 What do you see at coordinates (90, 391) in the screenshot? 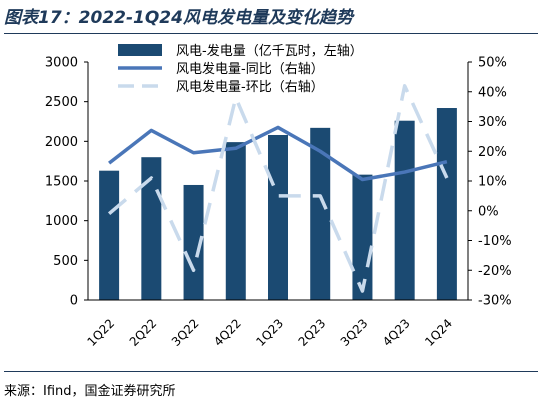
I see `source-note: 来源：Ifind，国金证券研究所` at bounding box center [90, 391].